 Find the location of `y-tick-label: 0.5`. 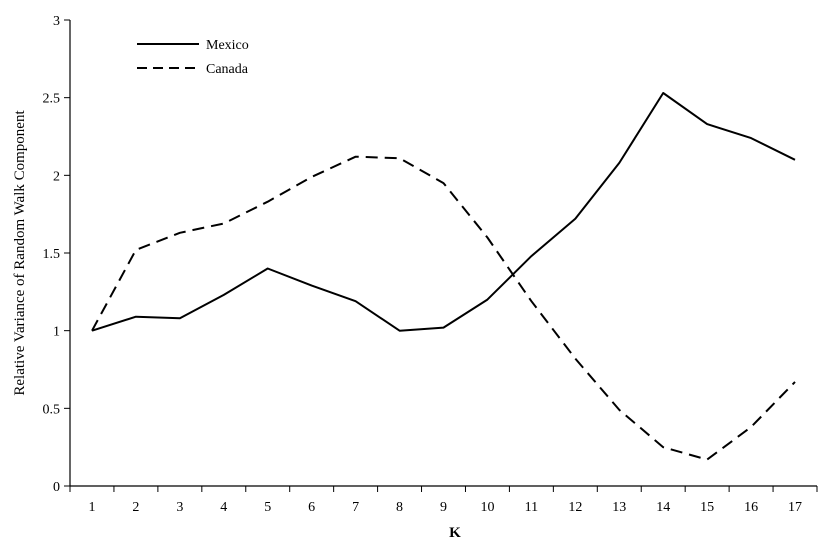

y-tick-label: 0.5 is located at coordinates (52, 409).